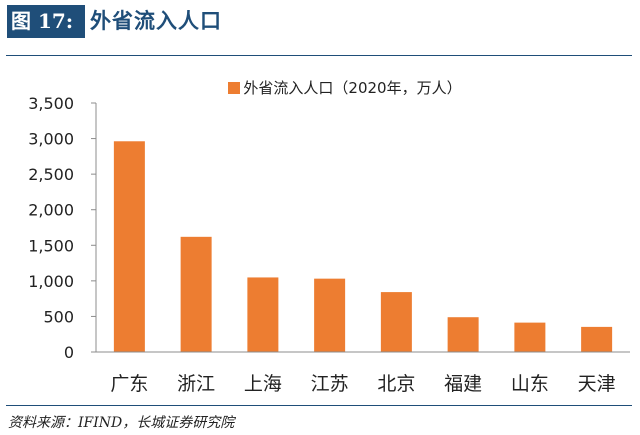 Image resolution: width=640 pixels, height=435 pixels. Describe the element at coordinates (196, 384) in the screenshot. I see `x-tick-label: 浙江` at that location.